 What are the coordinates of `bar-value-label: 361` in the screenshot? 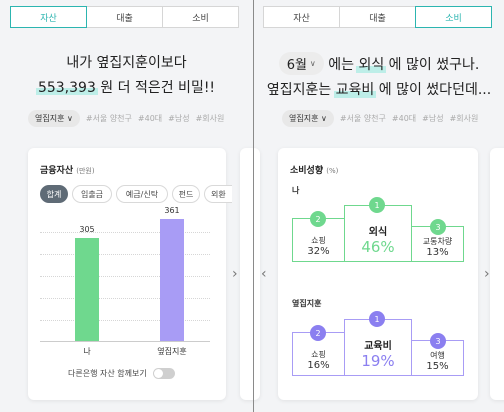 It's located at (172, 210).